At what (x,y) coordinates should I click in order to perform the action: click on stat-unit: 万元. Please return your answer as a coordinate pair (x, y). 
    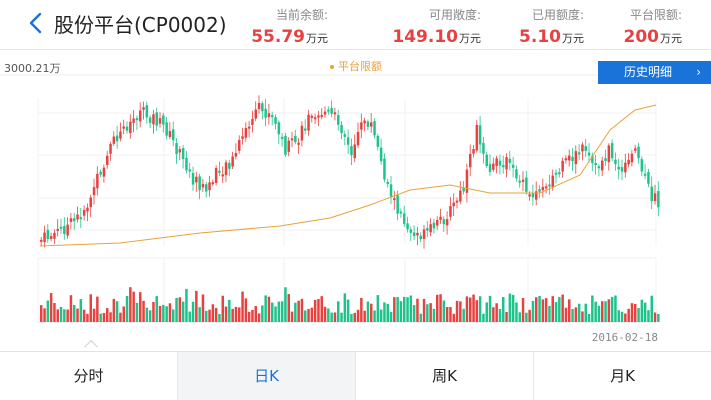
    Looking at the image, I should click on (671, 38).